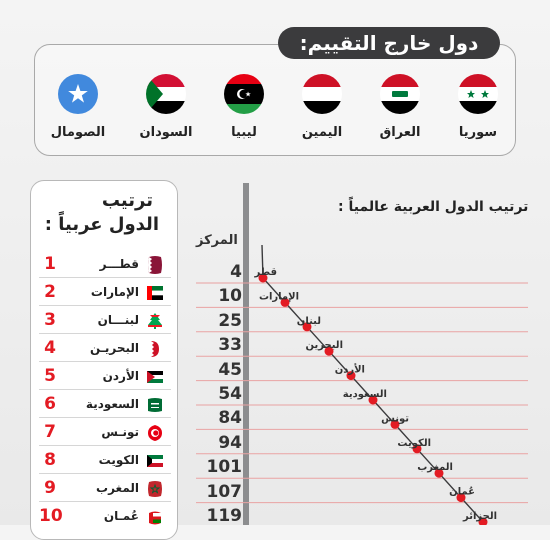 This screenshot has width=550, height=540. I want to click on arab-rank-row: 5 الأردن, so click(105, 377).